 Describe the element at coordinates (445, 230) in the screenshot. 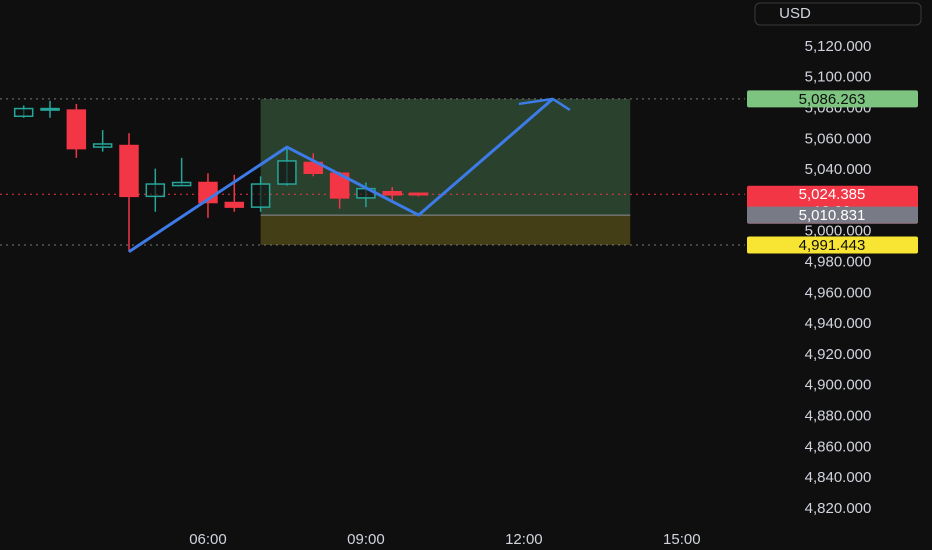

I see `loss-zone` at that location.